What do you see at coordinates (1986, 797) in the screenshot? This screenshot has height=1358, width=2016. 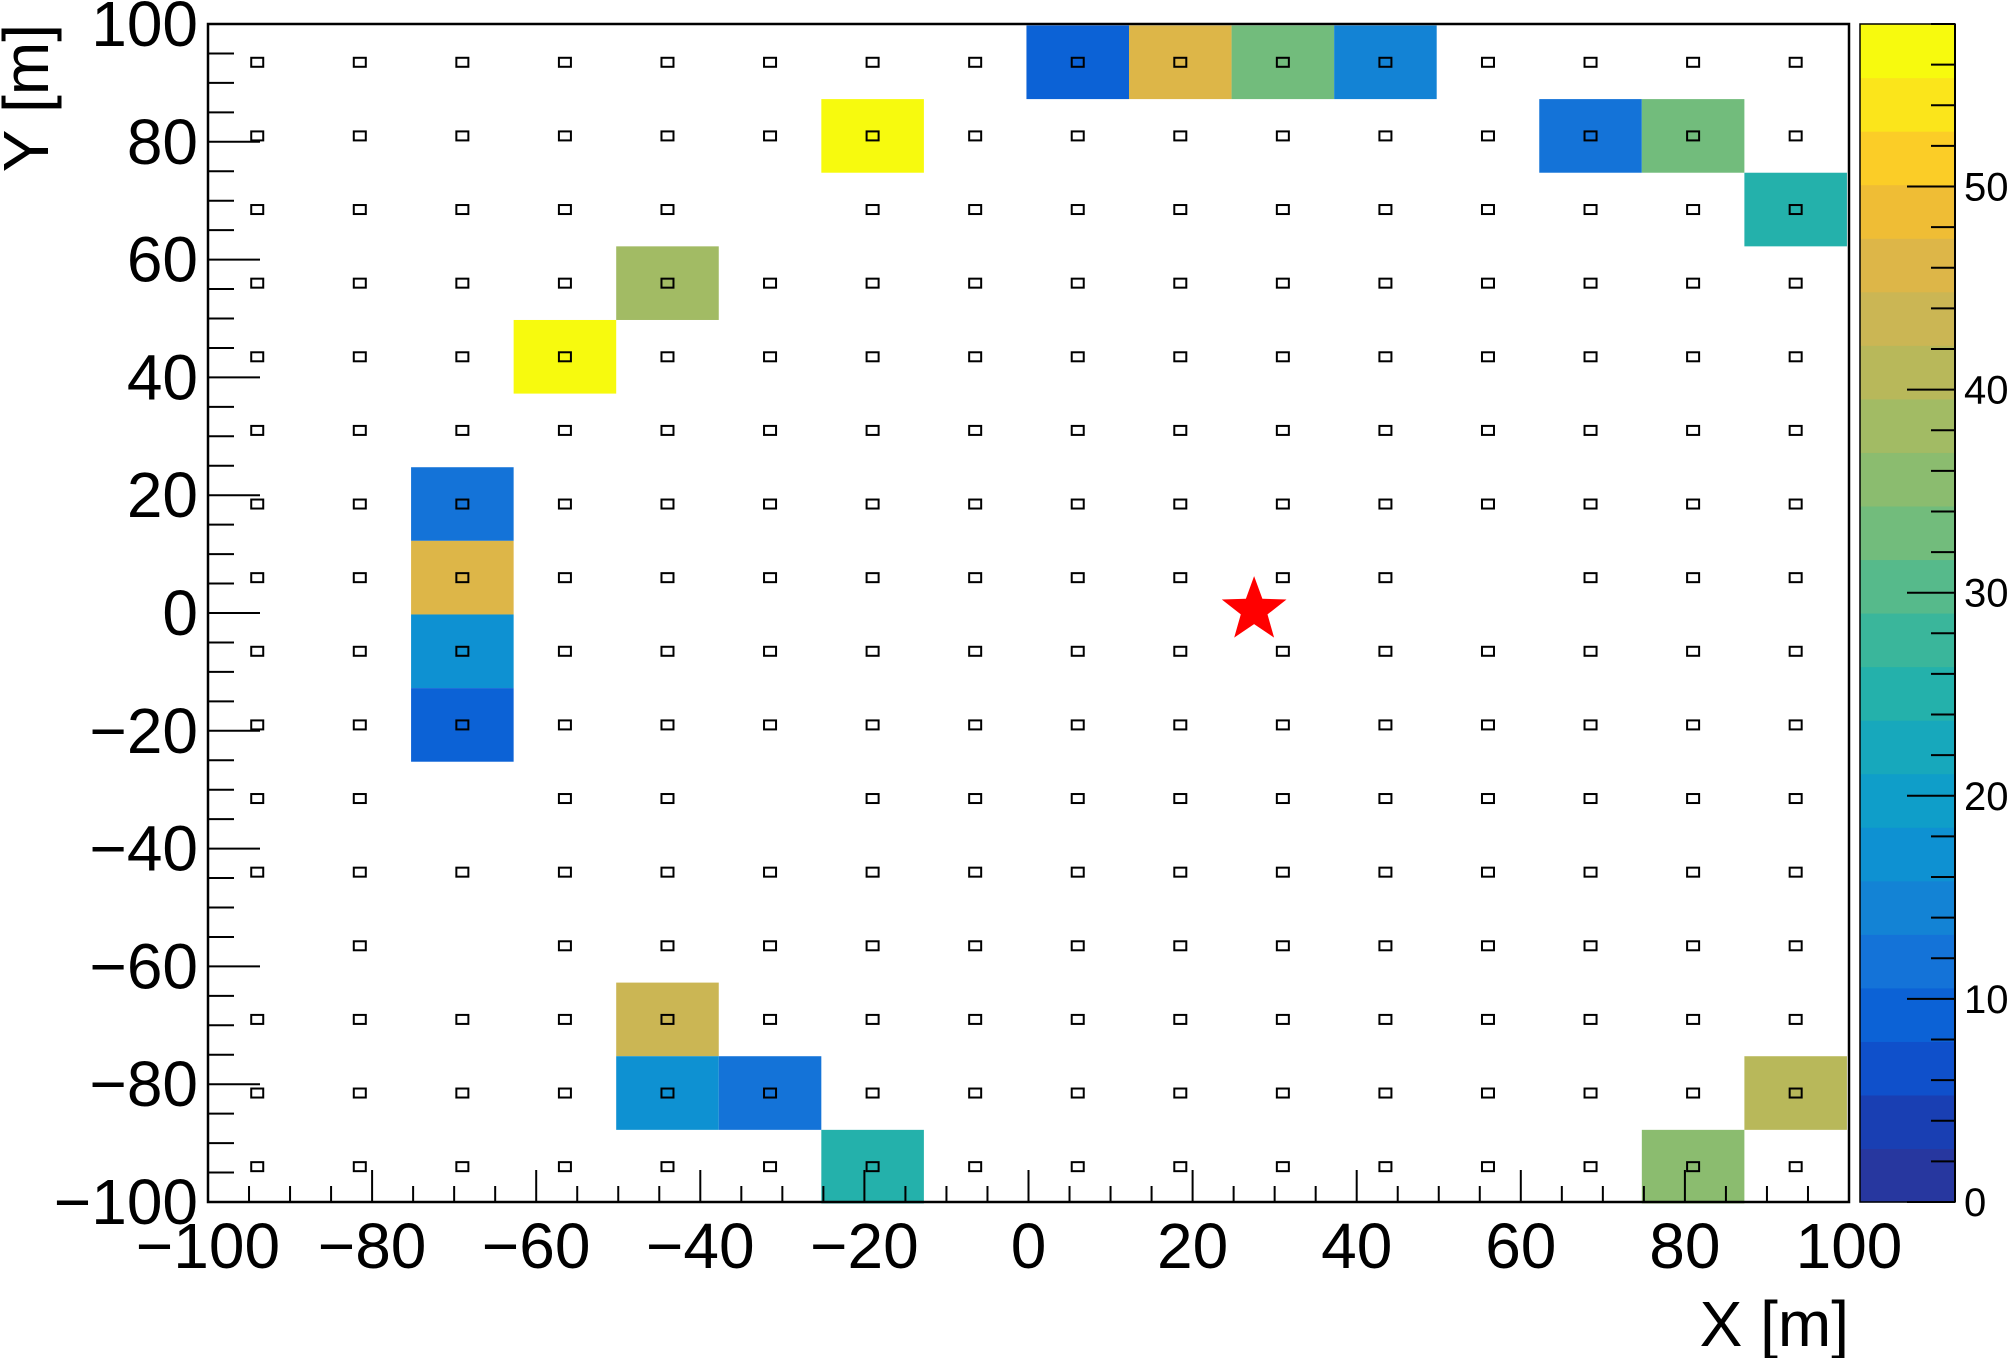 I see `colorbar-tick-label: 20` at bounding box center [1986, 797].